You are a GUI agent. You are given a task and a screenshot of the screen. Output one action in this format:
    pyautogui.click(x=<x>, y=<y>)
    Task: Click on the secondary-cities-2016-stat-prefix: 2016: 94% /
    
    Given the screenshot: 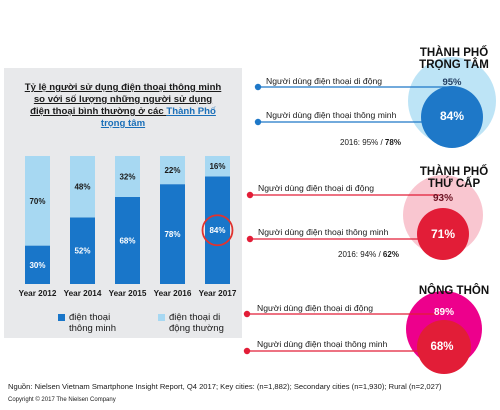 What is the action you would take?
    pyautogui.click(x=360, y=254)
    